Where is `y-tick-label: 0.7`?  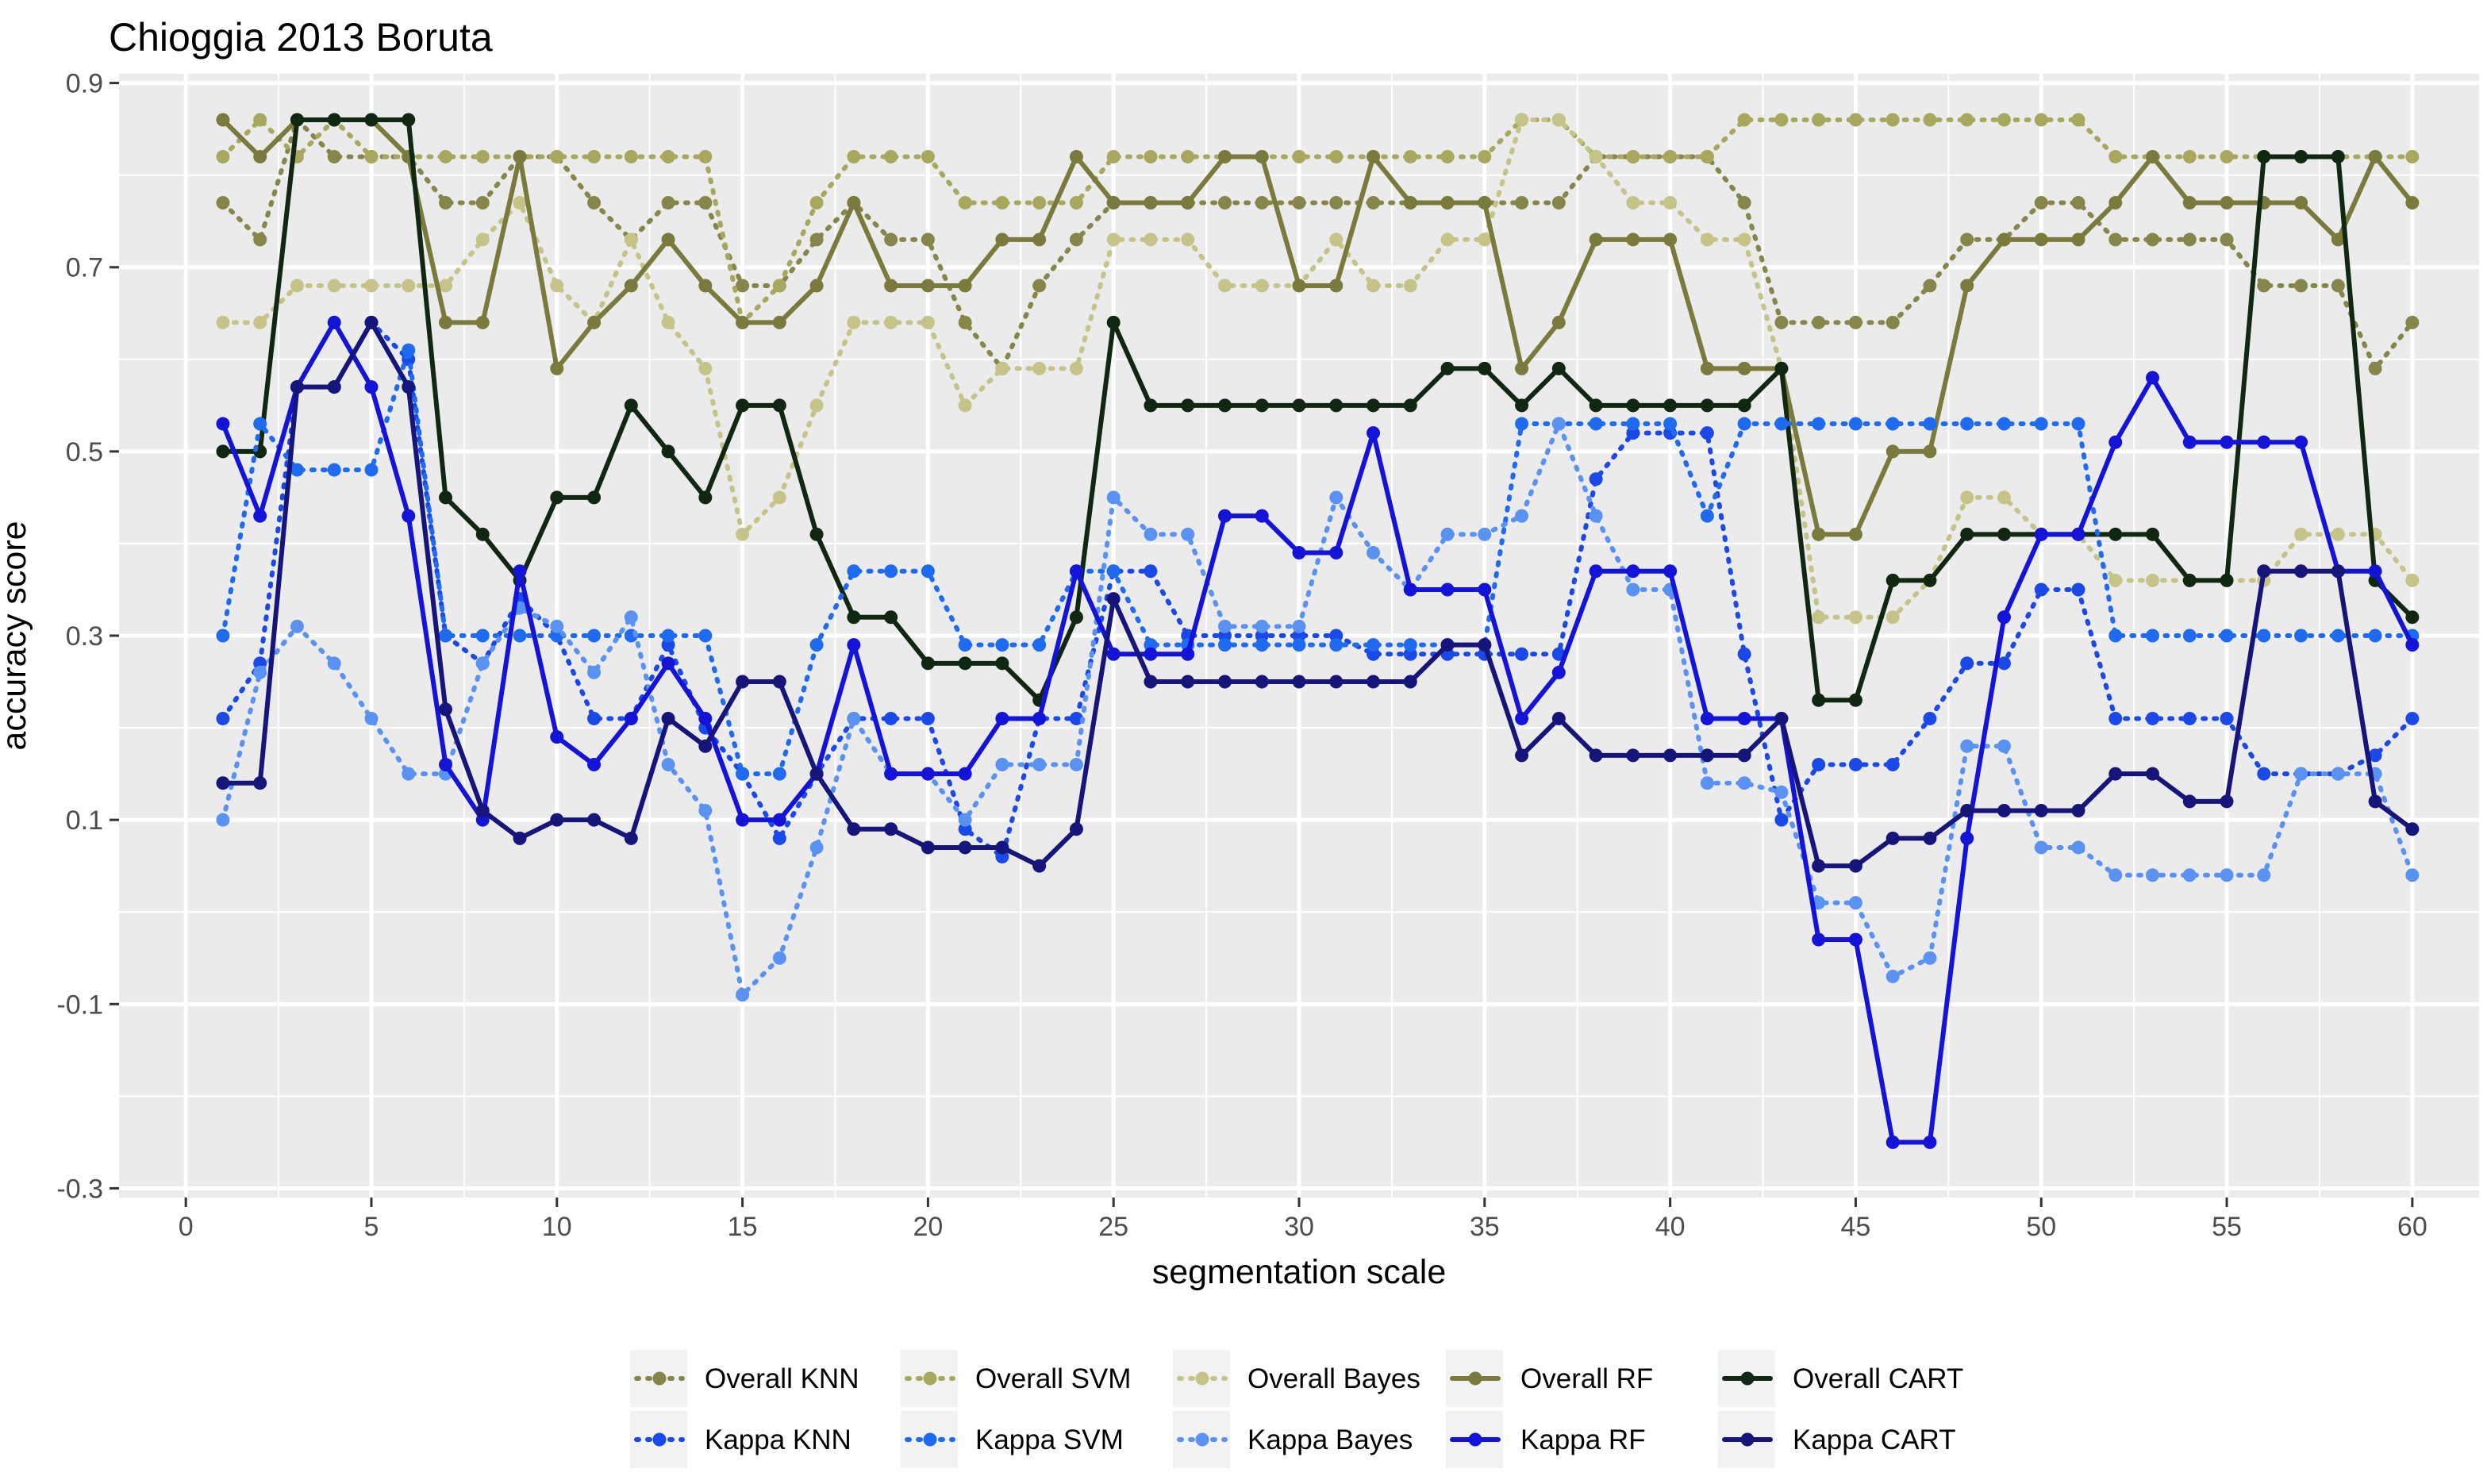
y-tick-label: 0.7 is located at coordinates (84, 268).